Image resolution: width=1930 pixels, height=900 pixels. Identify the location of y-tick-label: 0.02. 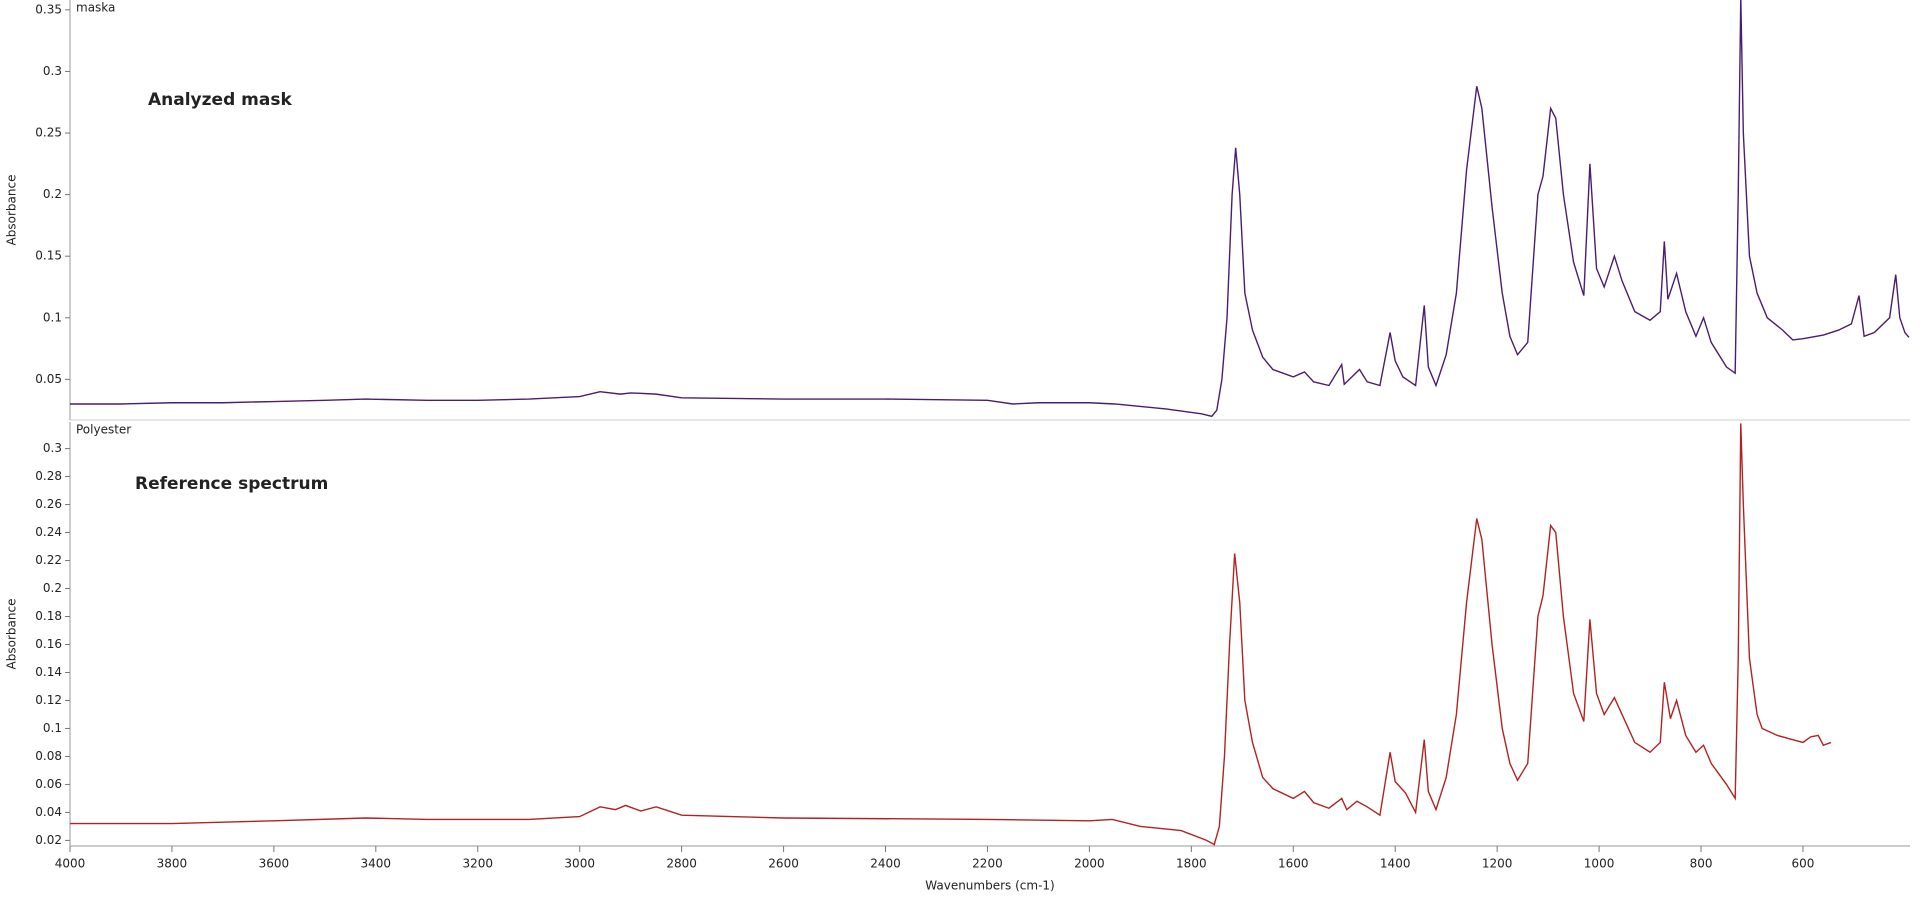
(48, 840).